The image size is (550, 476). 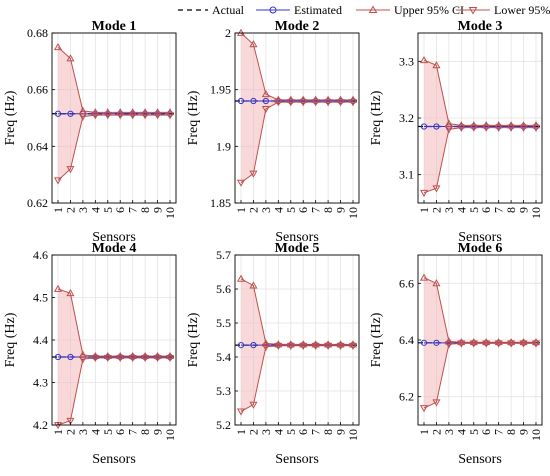 I want to click on y-tick-label: 5.5, so click(x=223, y=323).